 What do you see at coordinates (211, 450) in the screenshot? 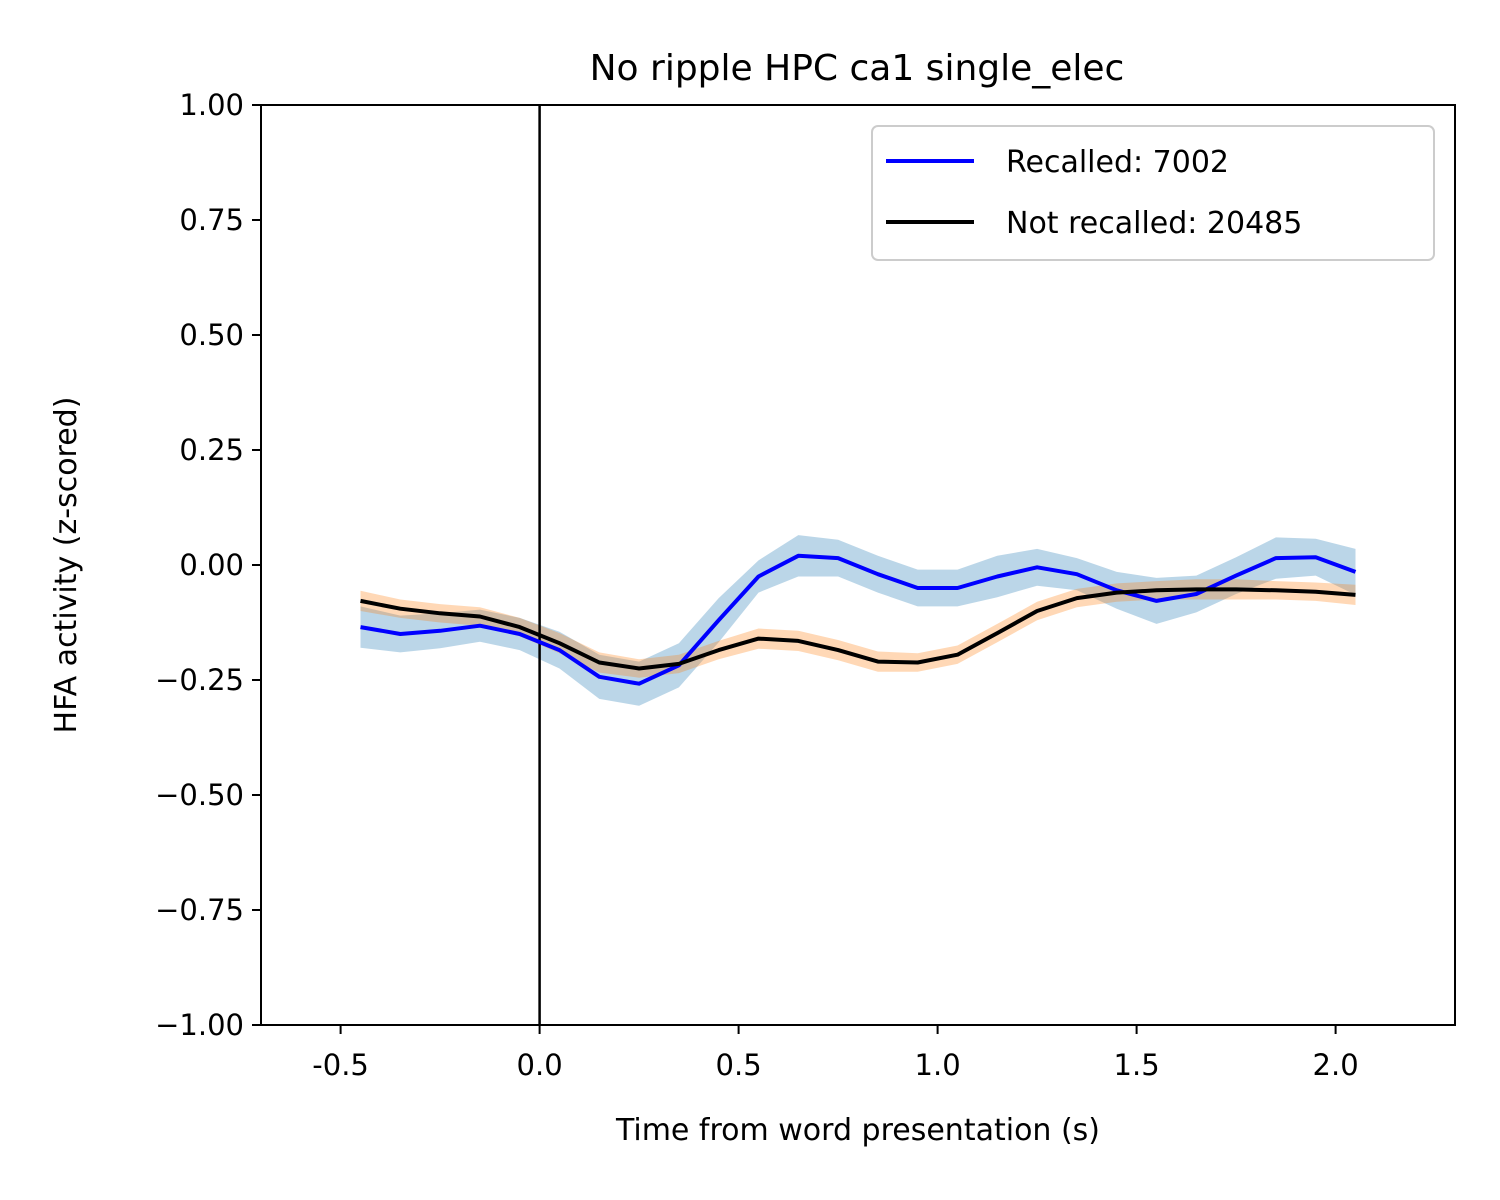
I see `y-tick-label: 0.25` at bounding box center [211, 450].